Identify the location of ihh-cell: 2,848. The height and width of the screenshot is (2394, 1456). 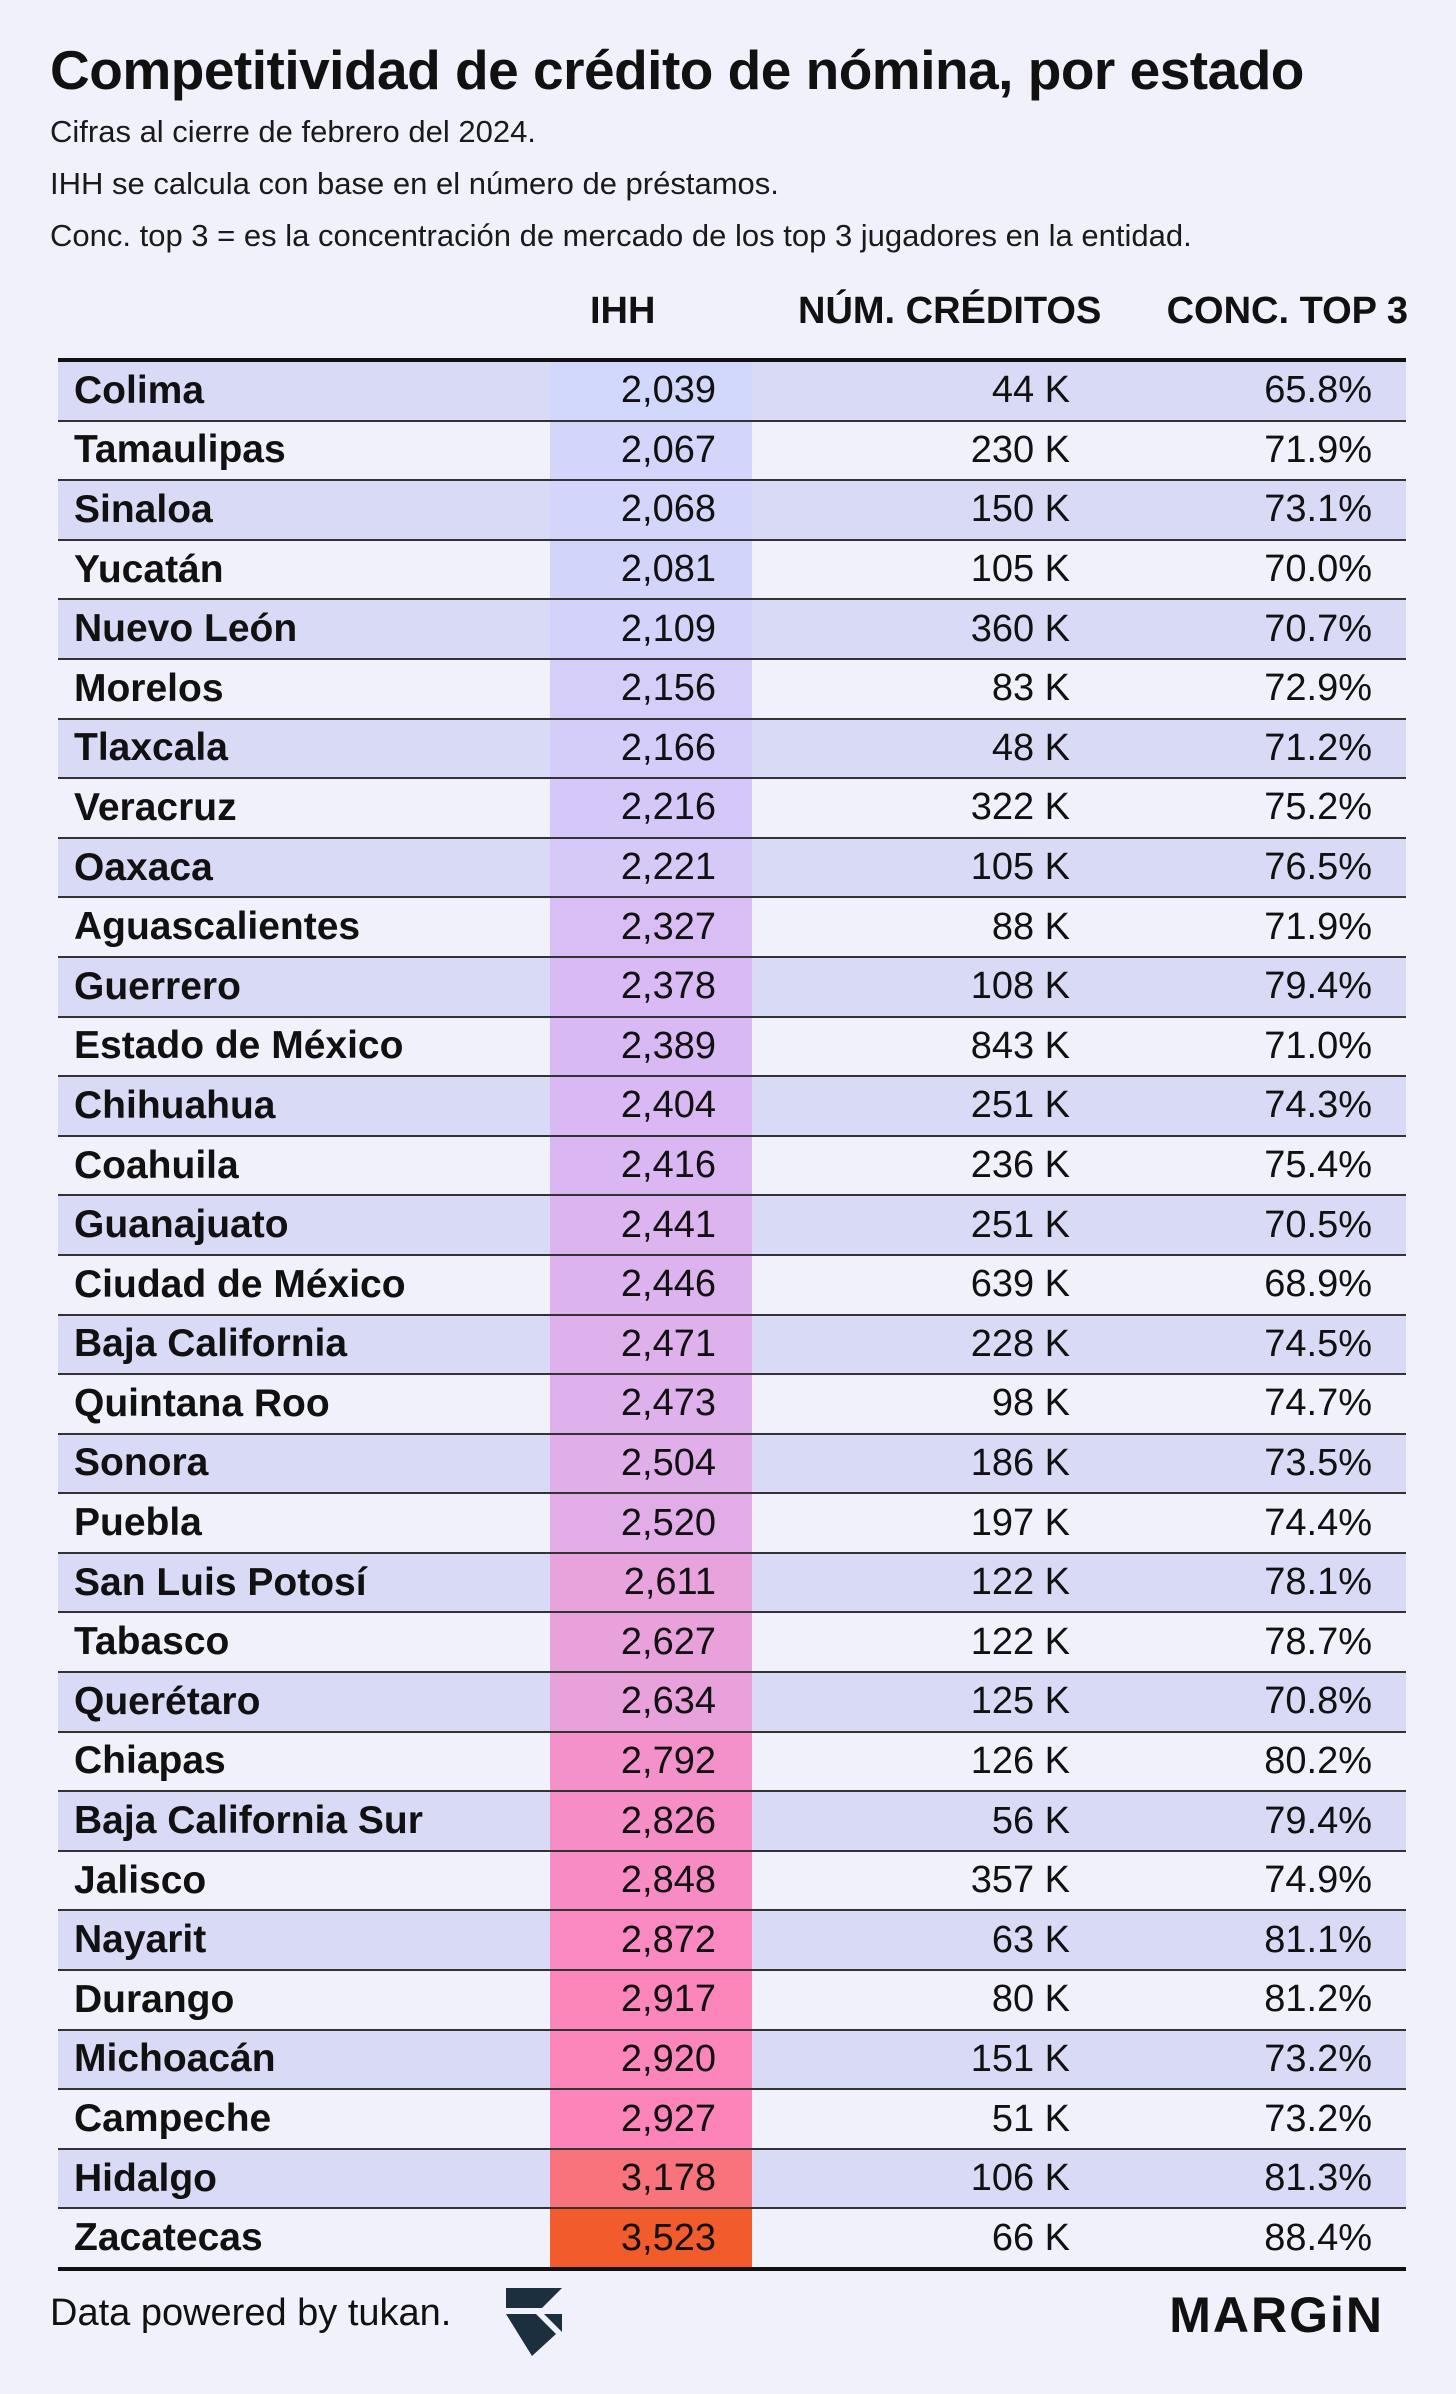
(651, 1880).